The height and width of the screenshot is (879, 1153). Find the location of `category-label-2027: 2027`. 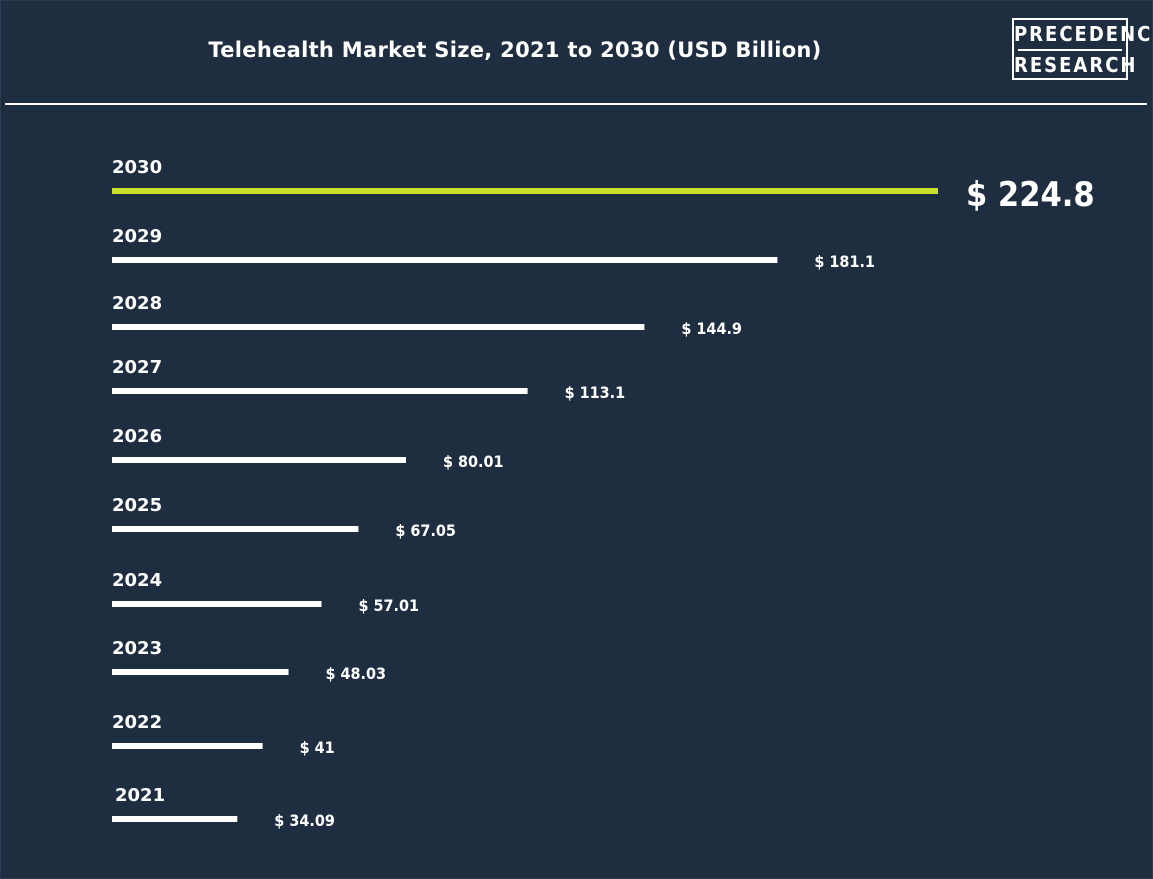

category-label-2027: 2027 is located at coordinates (137, 367).